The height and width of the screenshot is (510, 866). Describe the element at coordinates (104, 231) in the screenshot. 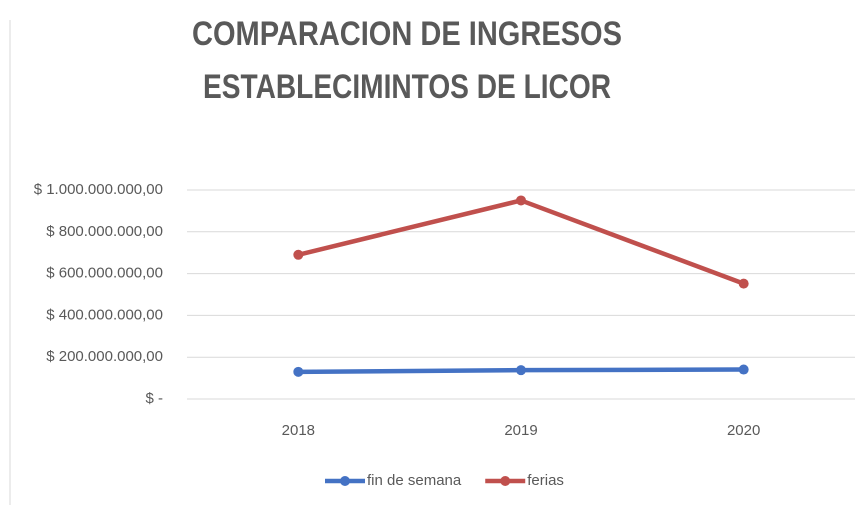

I see `y-tick-label: $ 800.000.000,00` at that location.